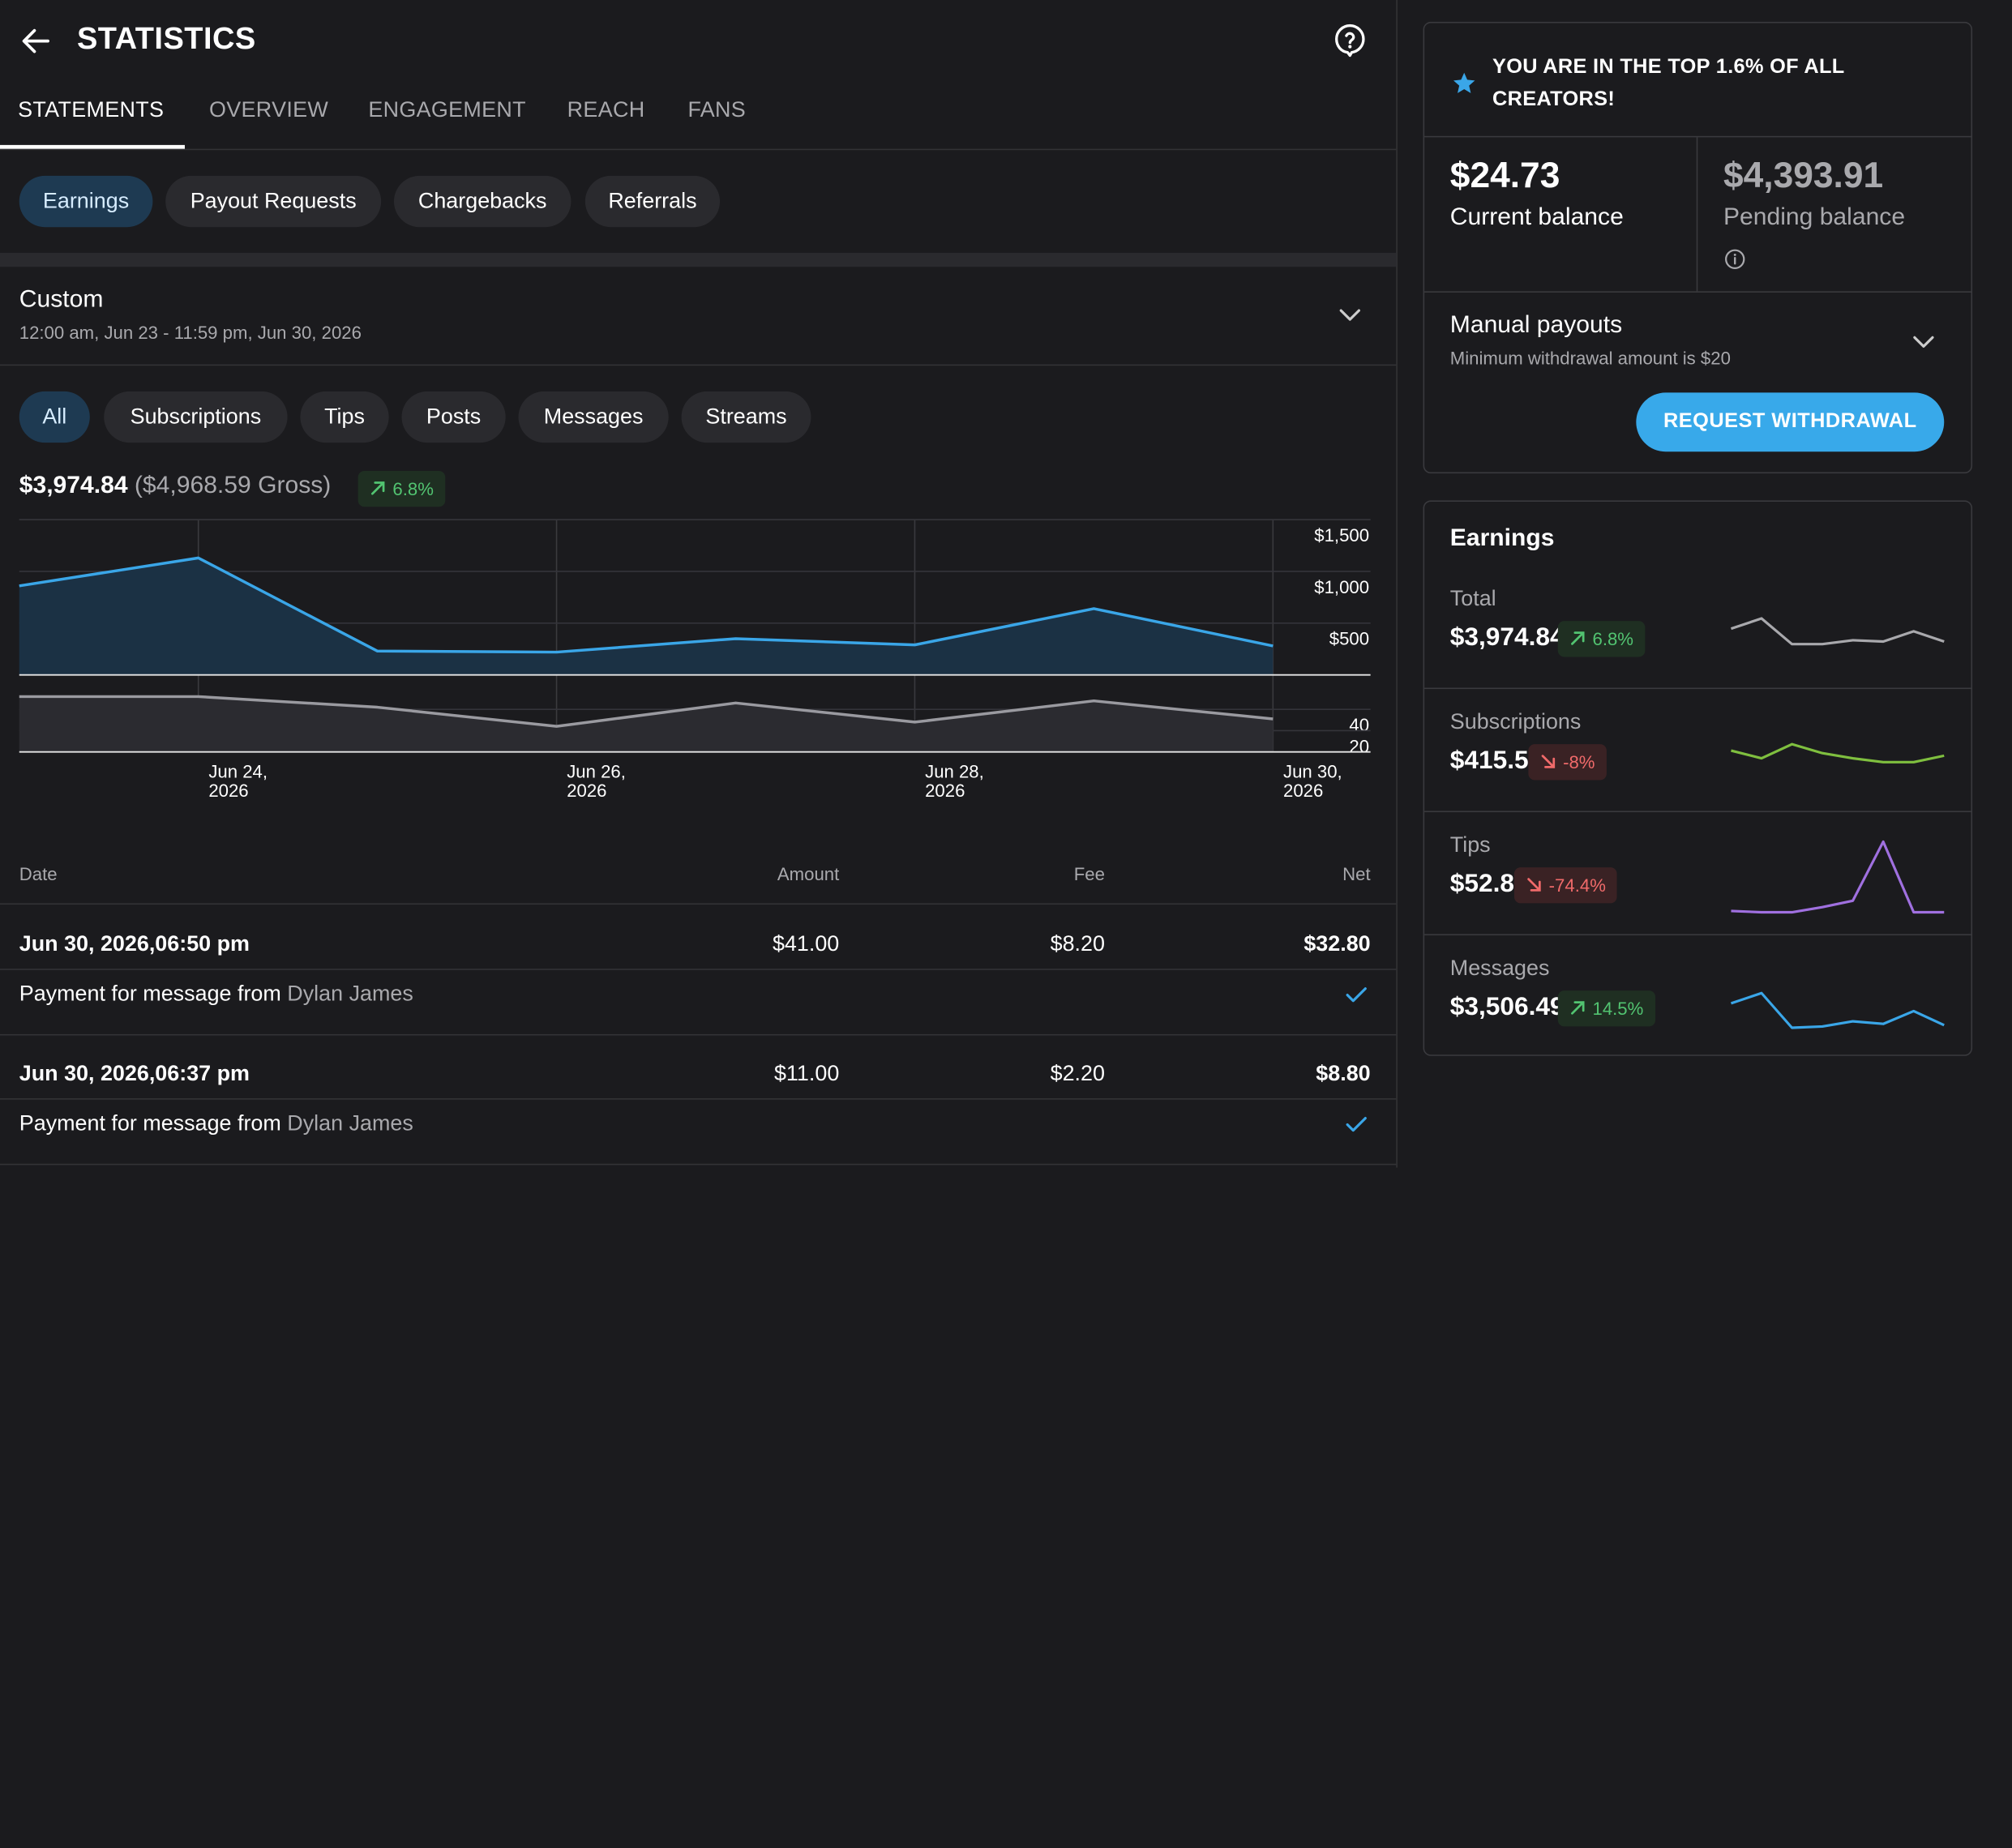 The height and width of the screenshot is (1848, 2012). I want to click on earnings-item-value: $3,506.49, so click(1507, 1007).